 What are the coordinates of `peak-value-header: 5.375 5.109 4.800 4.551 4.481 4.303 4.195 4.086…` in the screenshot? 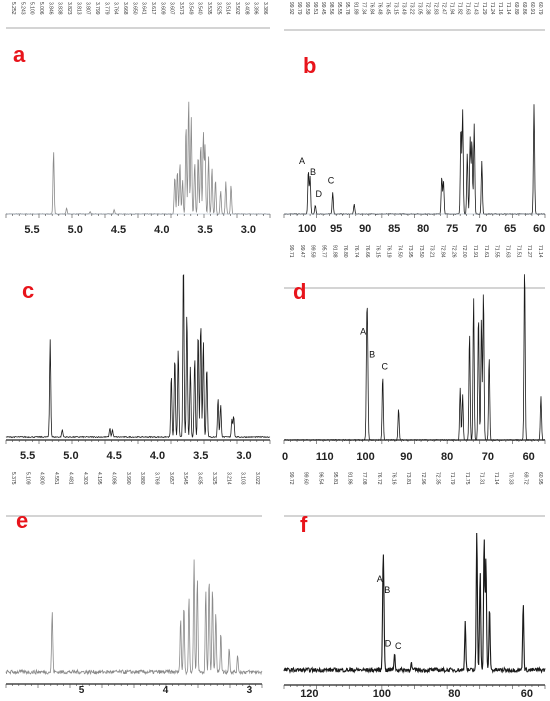 It's located at (134, 494).